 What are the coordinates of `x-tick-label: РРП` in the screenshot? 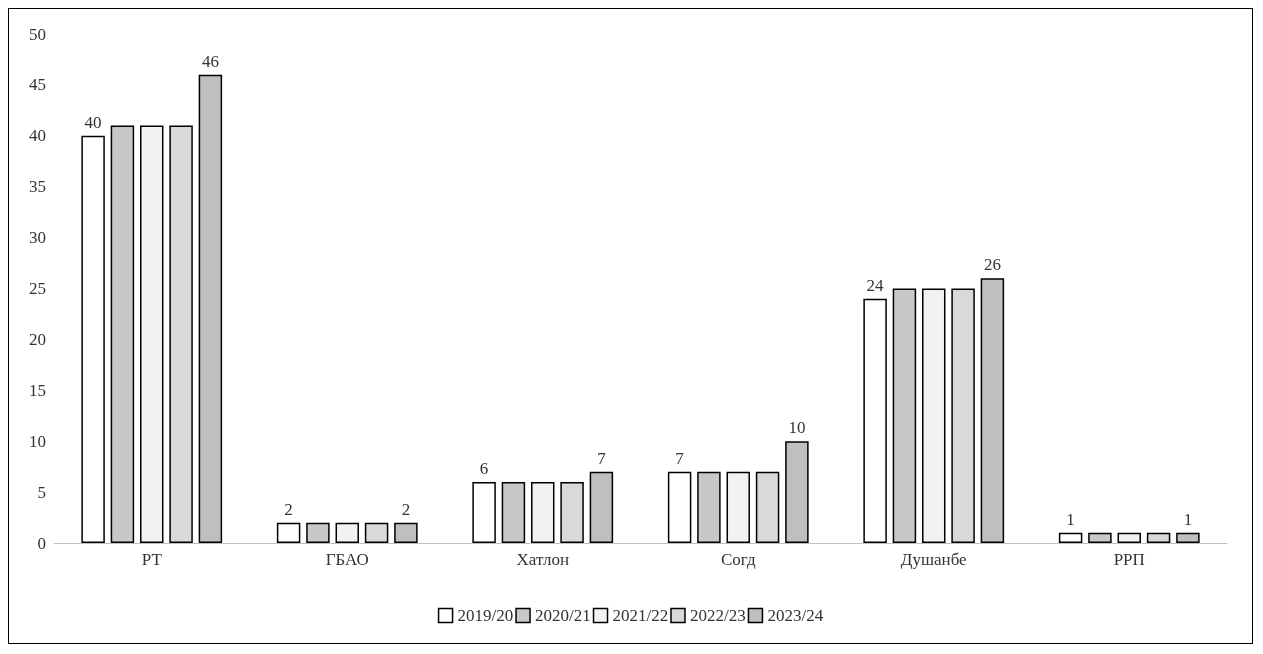 It's located at (1129, 559).